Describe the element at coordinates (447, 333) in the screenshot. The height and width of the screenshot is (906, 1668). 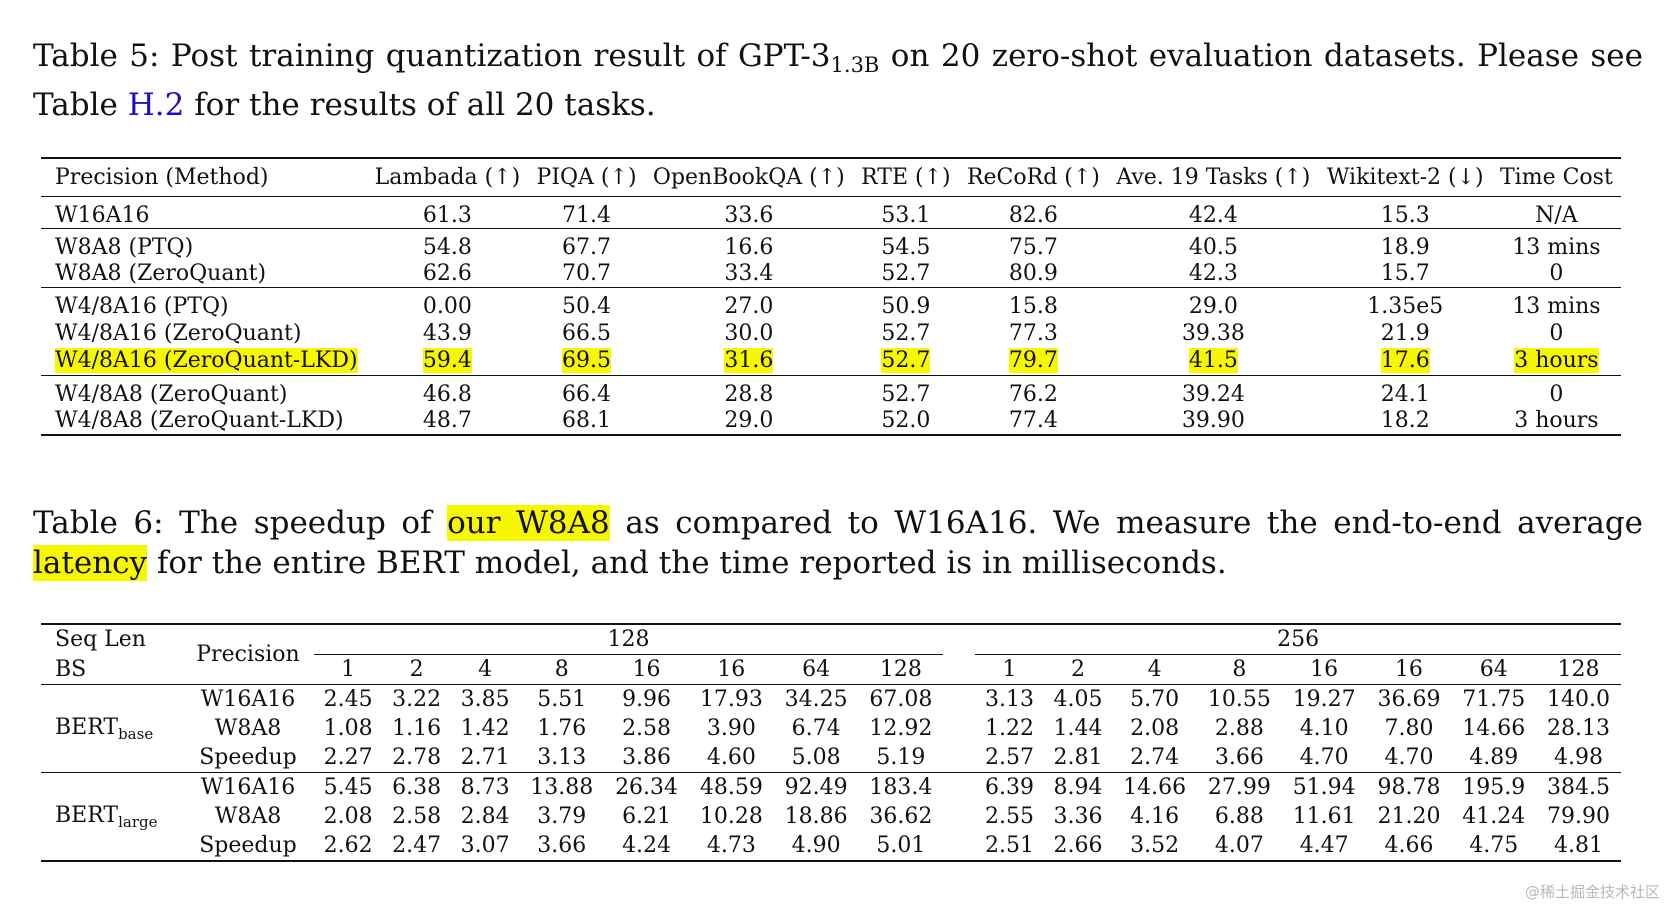
I see `table5-value-cell: 43.9` at that location.